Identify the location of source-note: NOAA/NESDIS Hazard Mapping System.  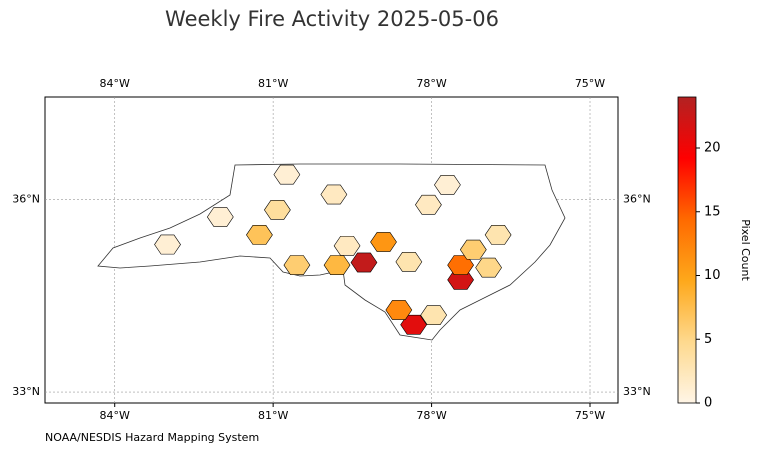
(152, 437).